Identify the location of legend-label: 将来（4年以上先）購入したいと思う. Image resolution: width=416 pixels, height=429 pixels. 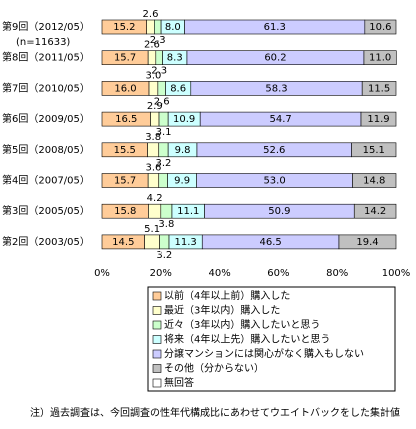
(247, 339).